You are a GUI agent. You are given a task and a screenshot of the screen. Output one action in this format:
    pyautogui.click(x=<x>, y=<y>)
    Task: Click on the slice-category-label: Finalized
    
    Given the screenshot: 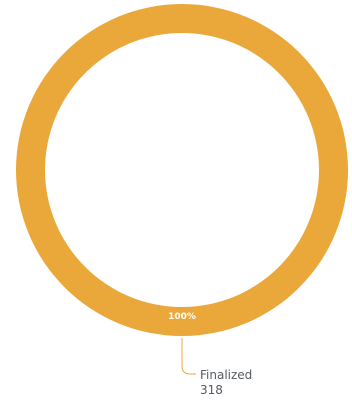 What is the action you would take?
    pyautogui.click(x=226, y=375)
    